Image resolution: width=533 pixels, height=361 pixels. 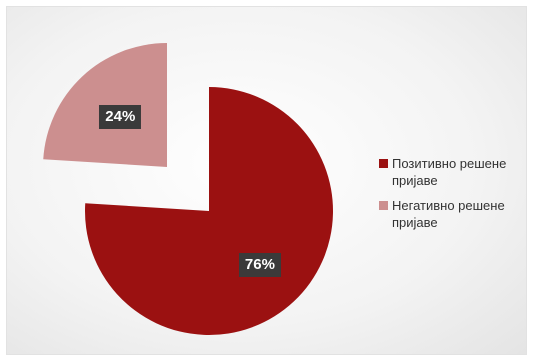 I want to click on legend-label-positive: Позитивно решене пријаве, so click(x=449, y=172).